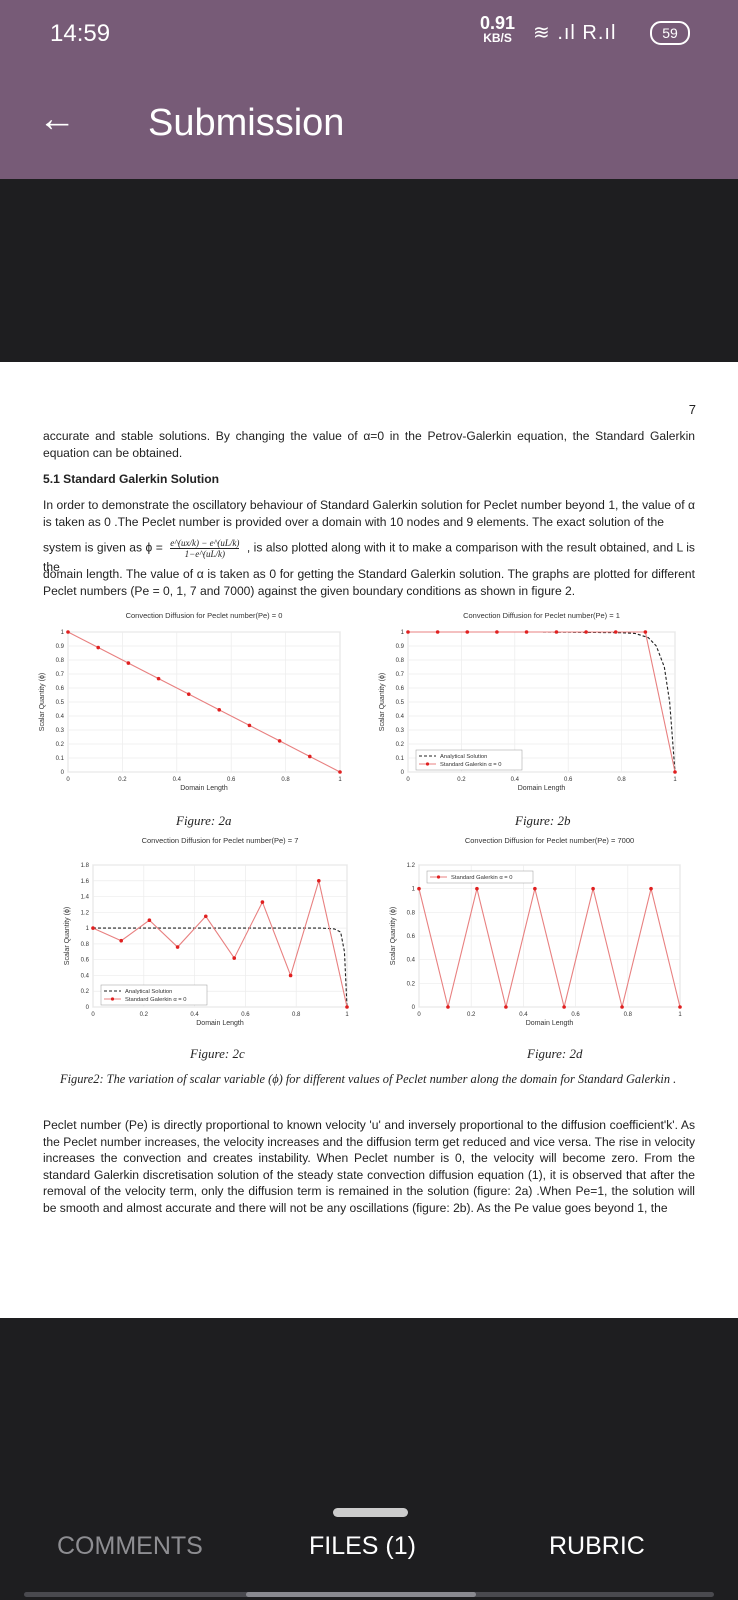 This screenshot has width=738, height=1600. What do you see at coordinates (400, 647) in the screenshot?
I see `y-tick-label: 0.9` at bounding box center [400, 647].